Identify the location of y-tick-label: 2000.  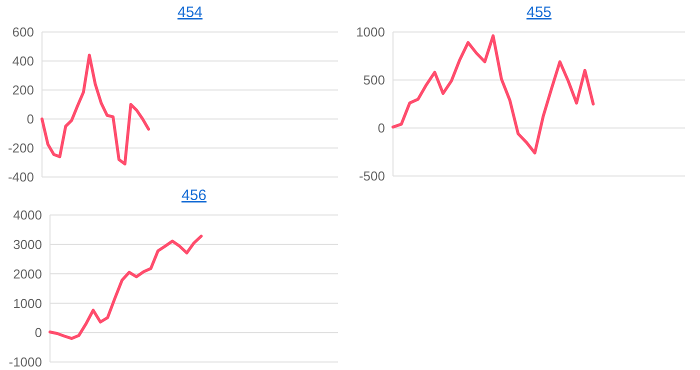
(27, 274).